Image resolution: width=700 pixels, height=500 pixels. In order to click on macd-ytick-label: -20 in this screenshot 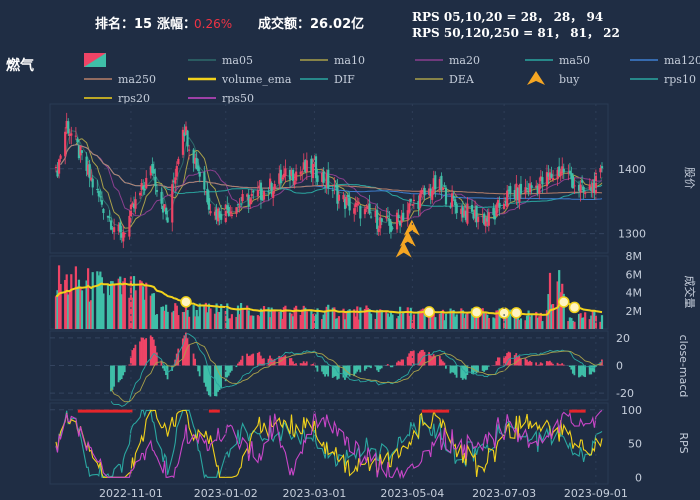, I will do `click(625, 393)`.